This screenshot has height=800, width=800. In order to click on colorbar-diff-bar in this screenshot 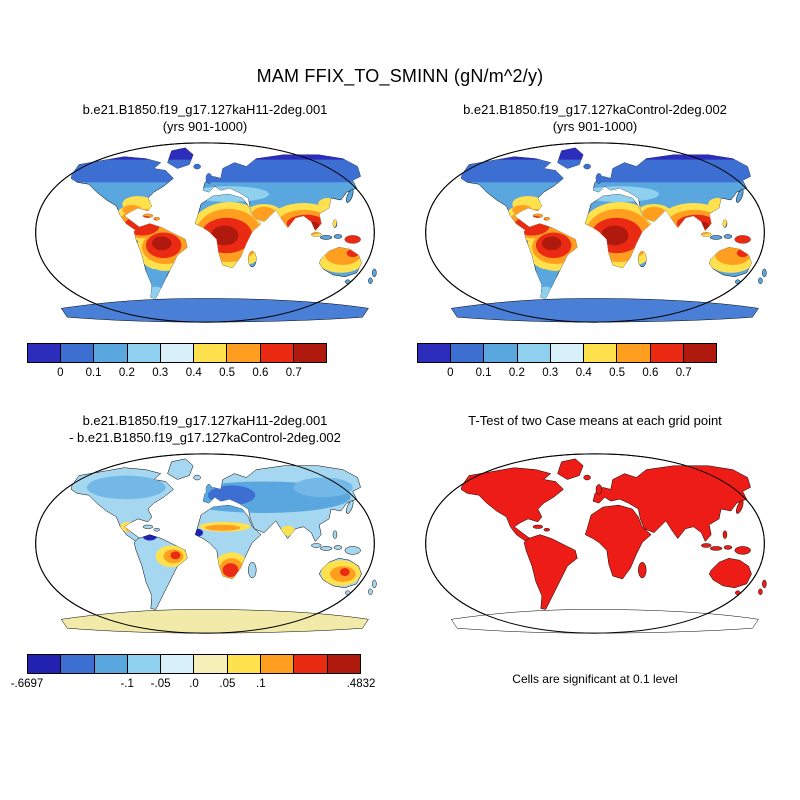, I will do `click(194, 664)`.